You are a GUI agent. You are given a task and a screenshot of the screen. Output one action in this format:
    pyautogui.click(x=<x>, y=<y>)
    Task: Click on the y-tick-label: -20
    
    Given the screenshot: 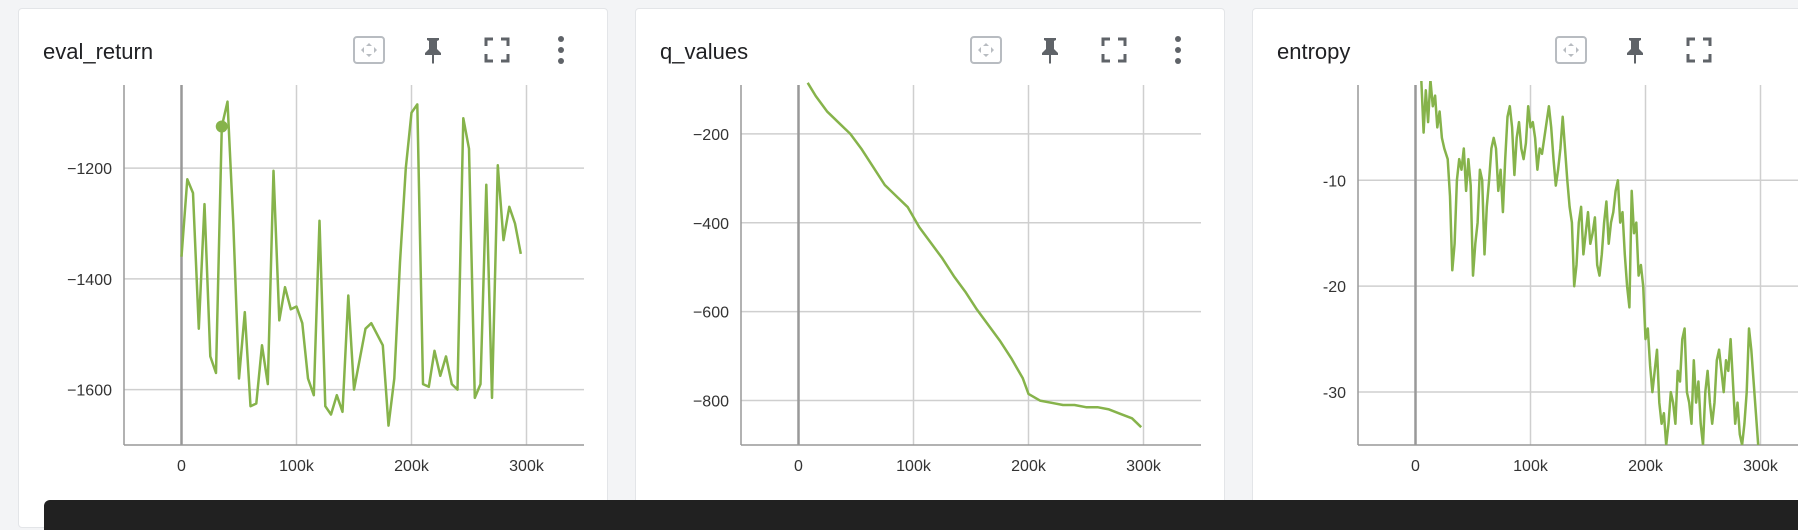 What is the action you would take?
    pyautogui.click(x=1334, y=287)
    